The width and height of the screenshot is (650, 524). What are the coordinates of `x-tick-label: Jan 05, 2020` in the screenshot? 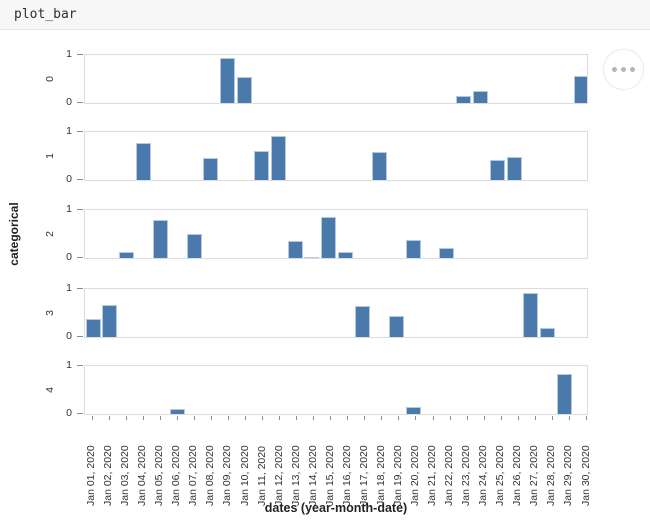 It's located at (159, 475).